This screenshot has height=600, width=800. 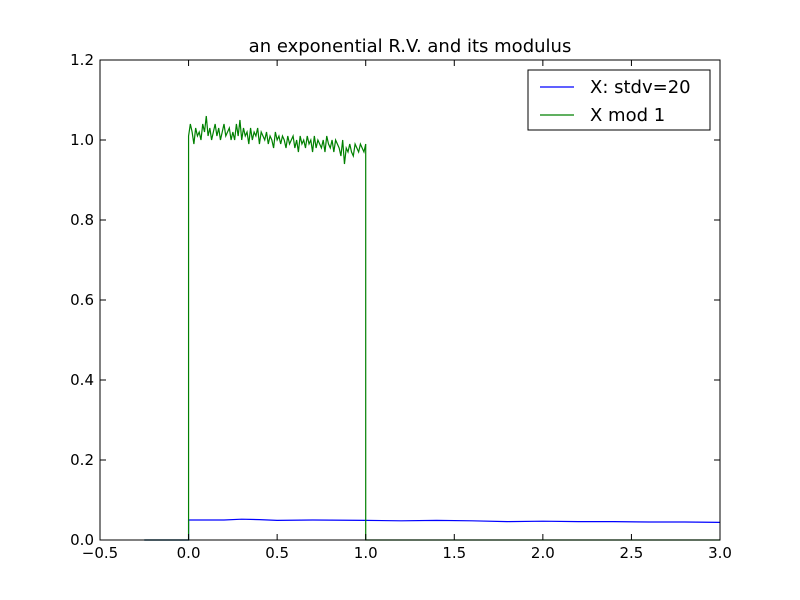 What do you see at coordinates (82, 300) in the screenshot?
I see `y-tick-label: 0.6` at bounding box center [82, 300].